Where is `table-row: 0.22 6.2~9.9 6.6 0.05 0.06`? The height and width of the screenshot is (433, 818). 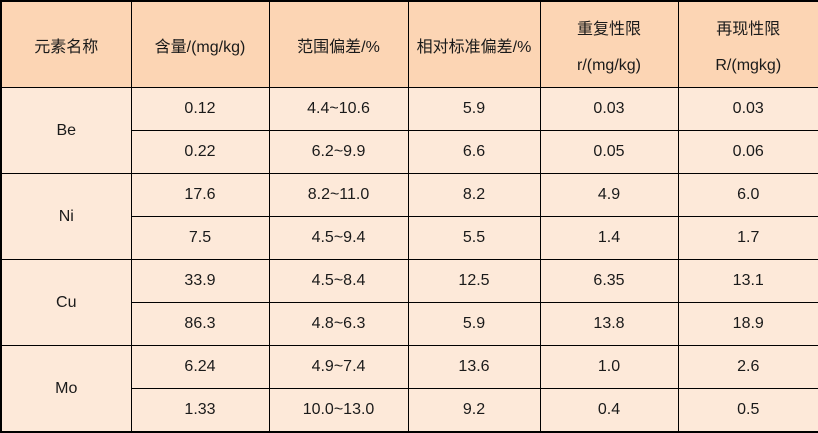
table-row: 0.22 6.2~9.9 6.6 0.05 0.06 is located at coordinates (409, 152).